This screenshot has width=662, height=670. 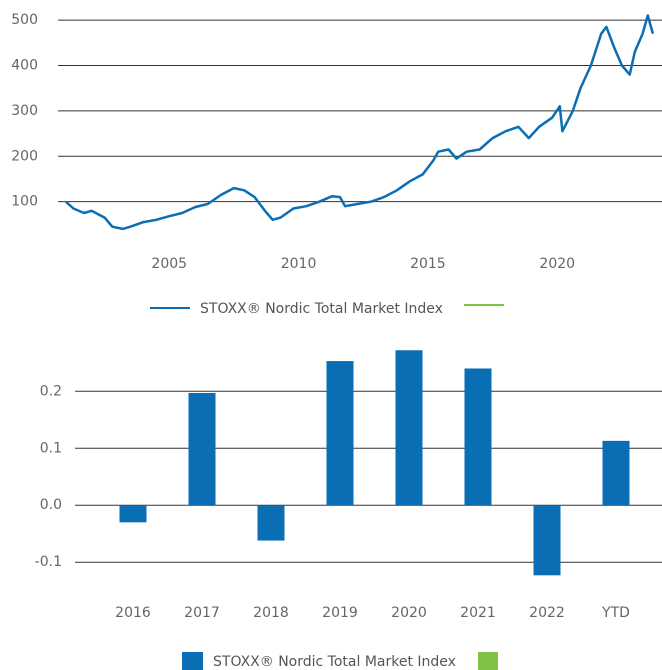 What do you see at coordinates (547, 613) in the screenshot?
I see `x-tick-label: 2022` at bounding box center [547, 613].